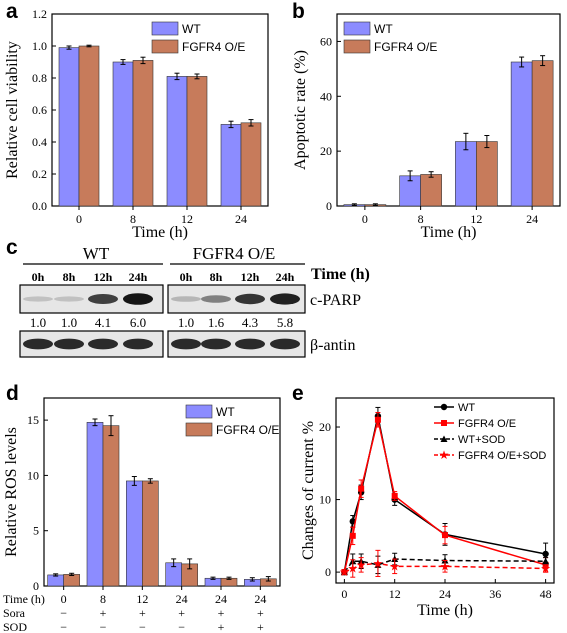  I want to click on row-value: −, so click(63, 613).